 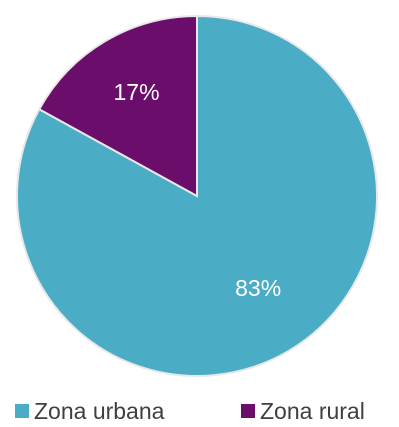 What do you see at coordinates (248, 411) in the screenshot?
I see `legend-swatch-zona-rural` at bounding box center [248, 411].